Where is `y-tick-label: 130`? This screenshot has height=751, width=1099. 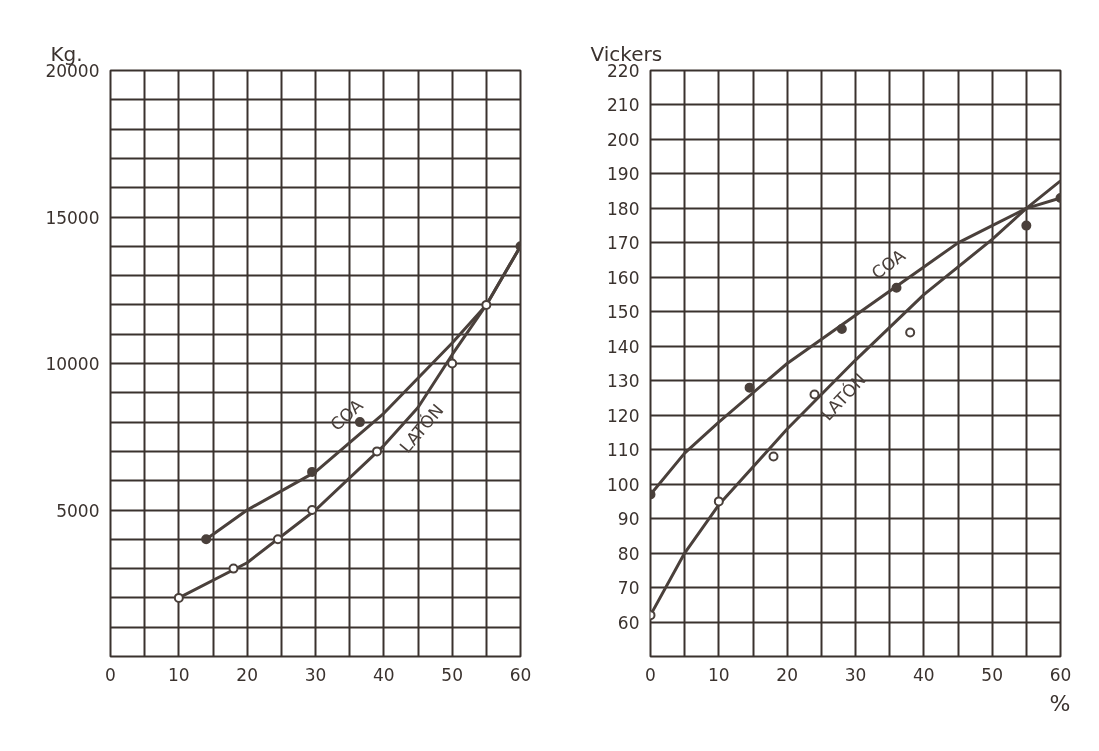 y-tick-label: 130 is located at coordinates (623, 381).